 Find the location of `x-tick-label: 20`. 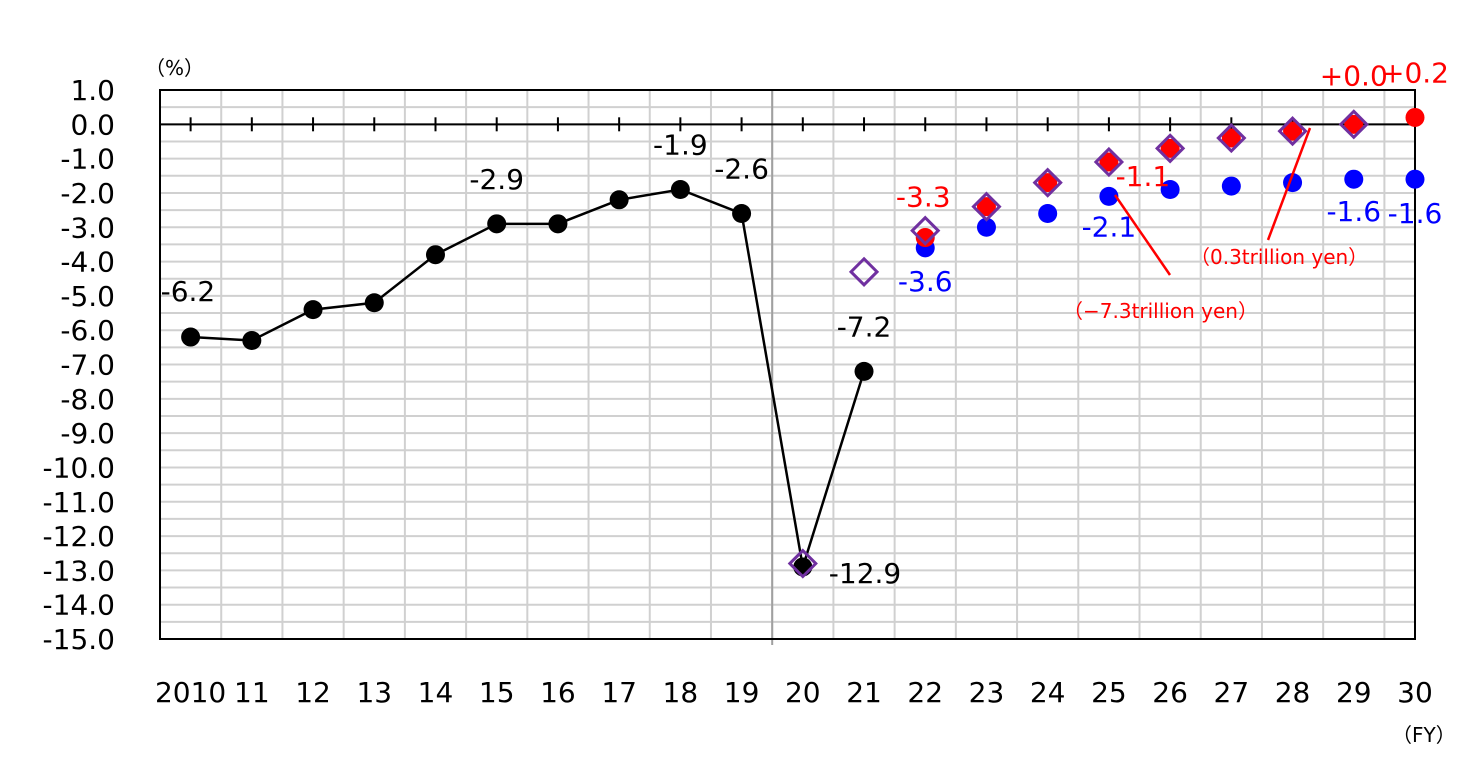

x-tick-label: 20 is located at coordinates (803, 692).